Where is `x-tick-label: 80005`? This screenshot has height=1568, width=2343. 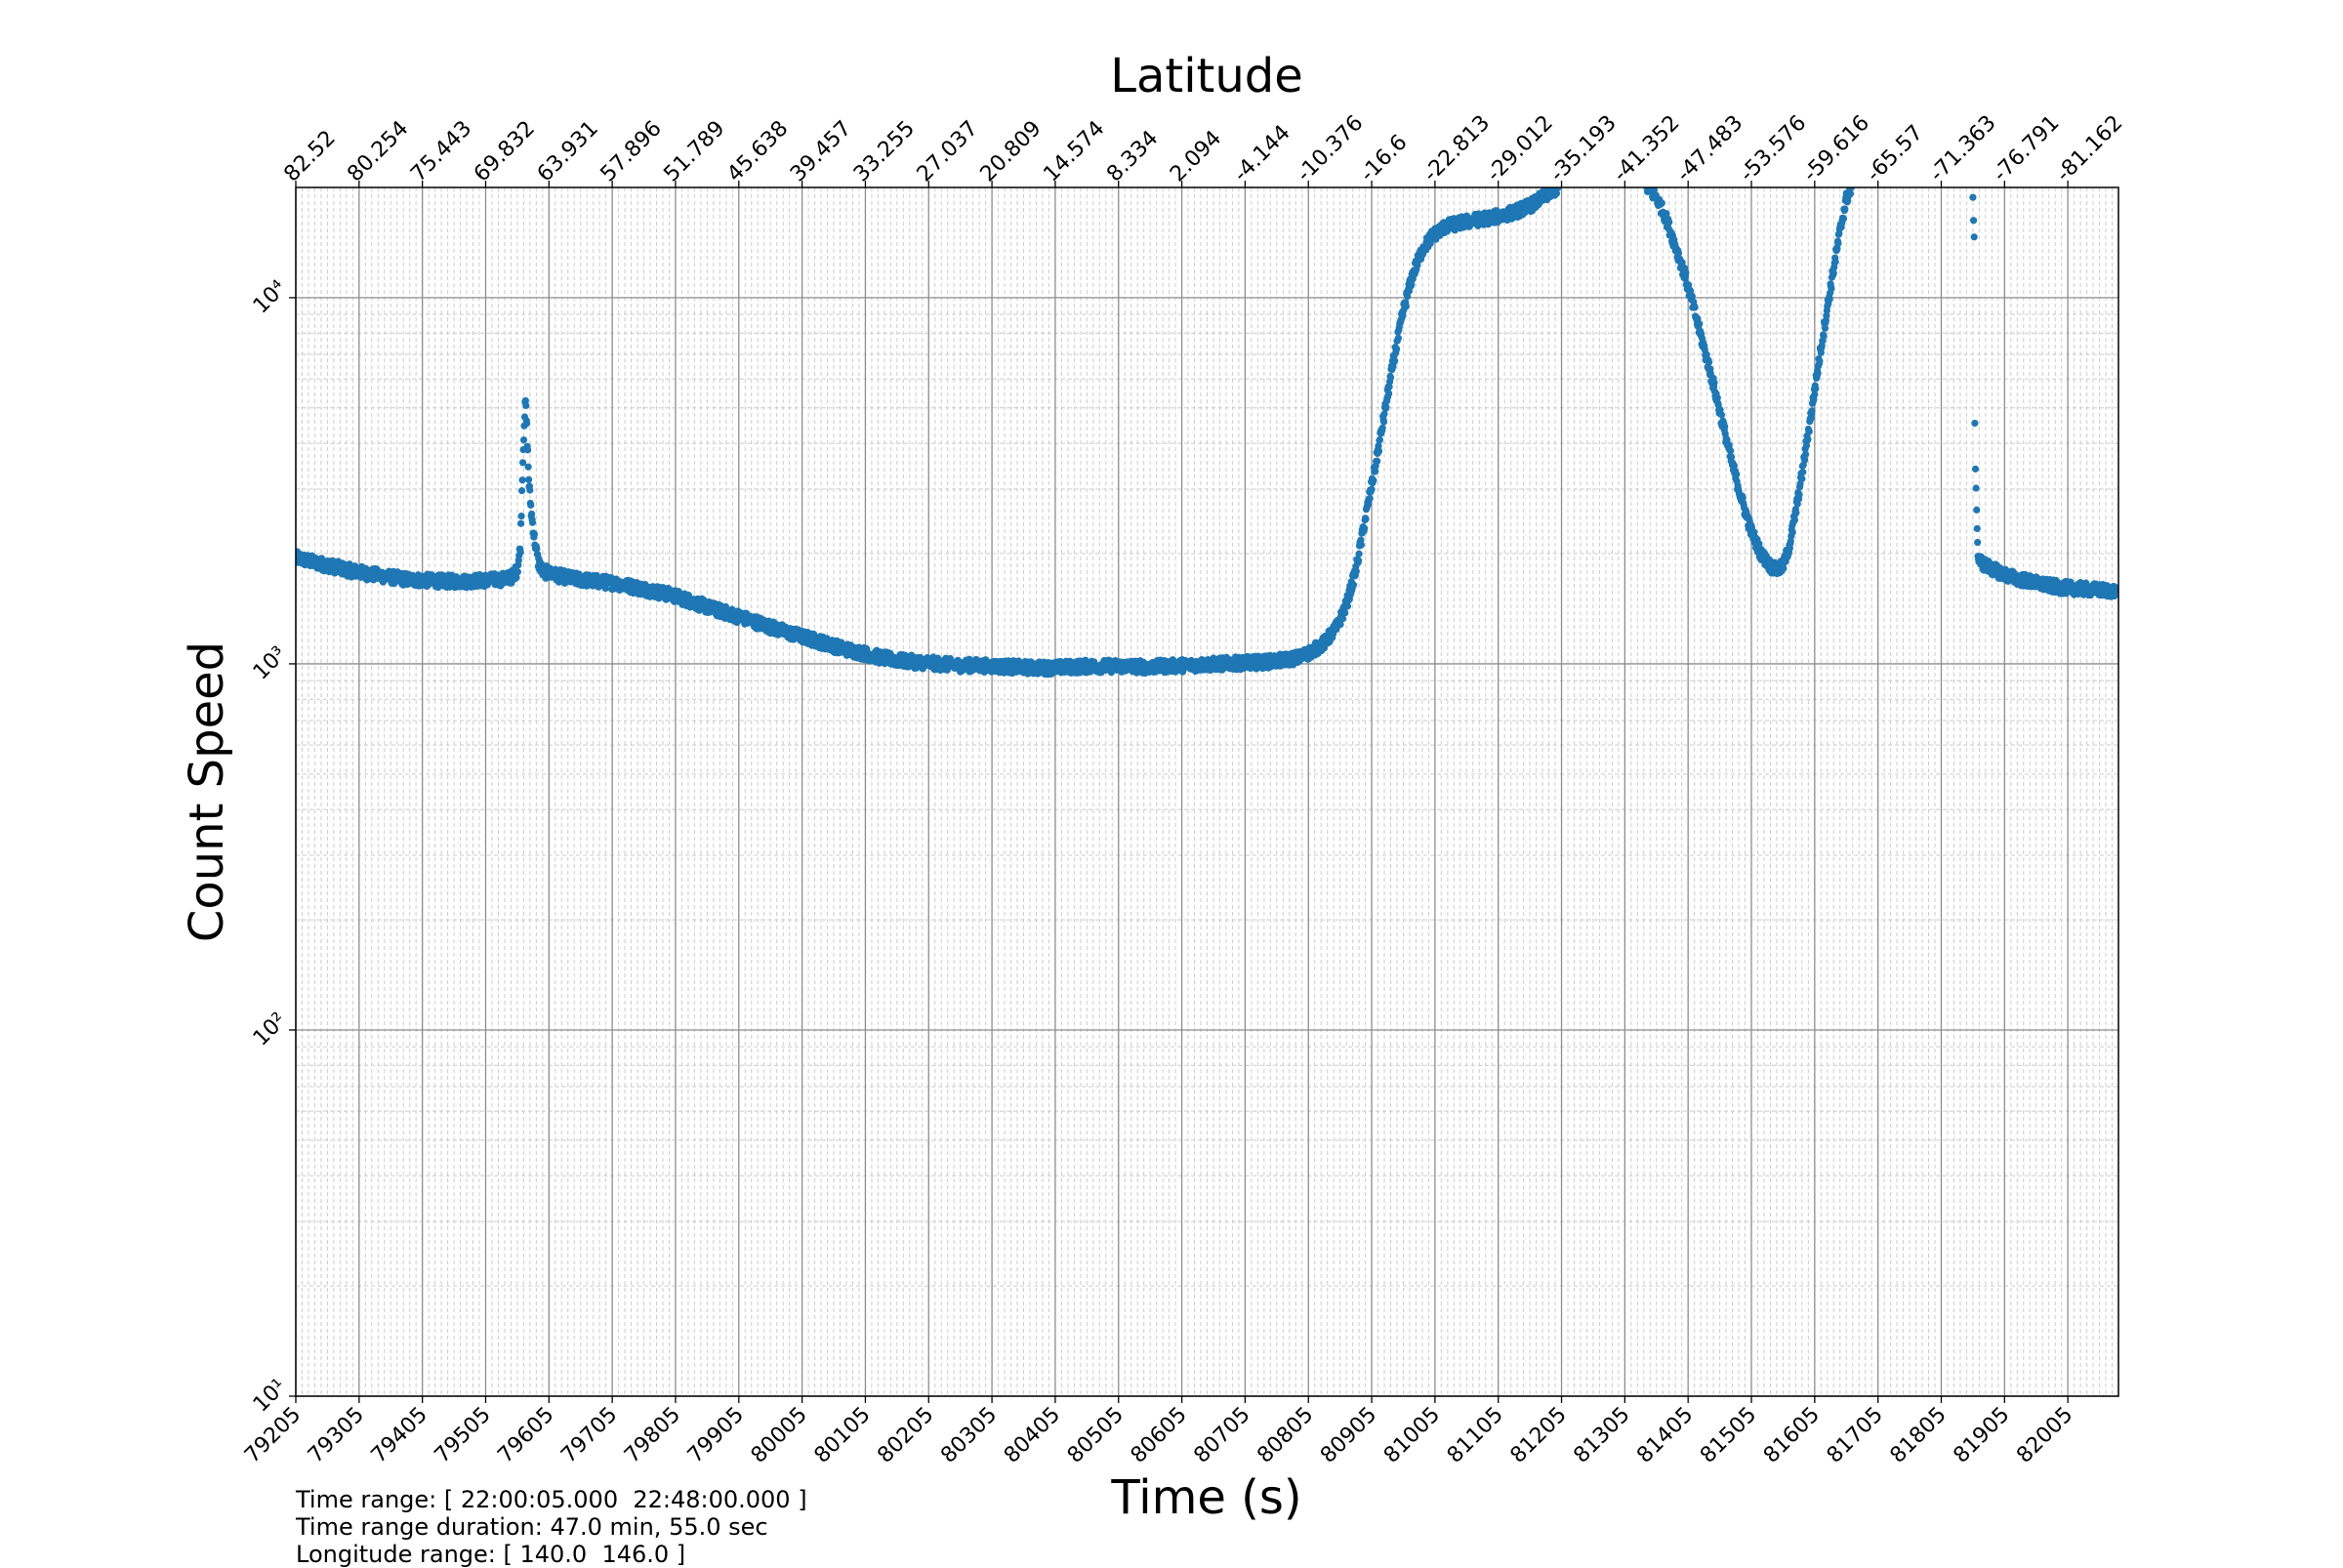 x-tick-label: 80005 is located at coordinates (779, 1435).